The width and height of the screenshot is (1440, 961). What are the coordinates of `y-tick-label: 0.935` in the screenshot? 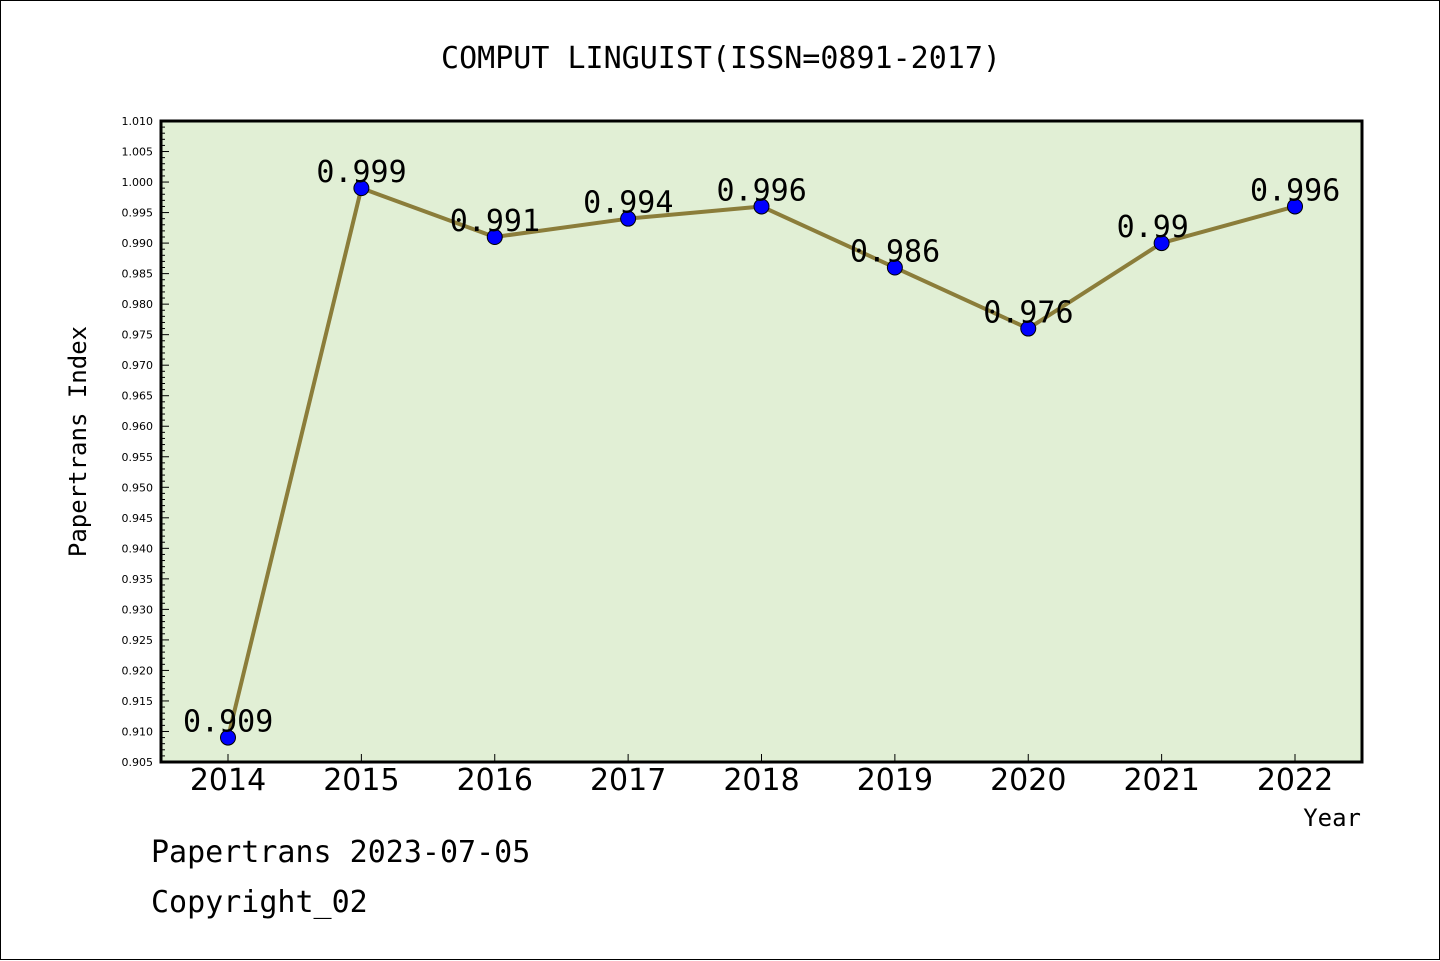 It's located at (138, 579).